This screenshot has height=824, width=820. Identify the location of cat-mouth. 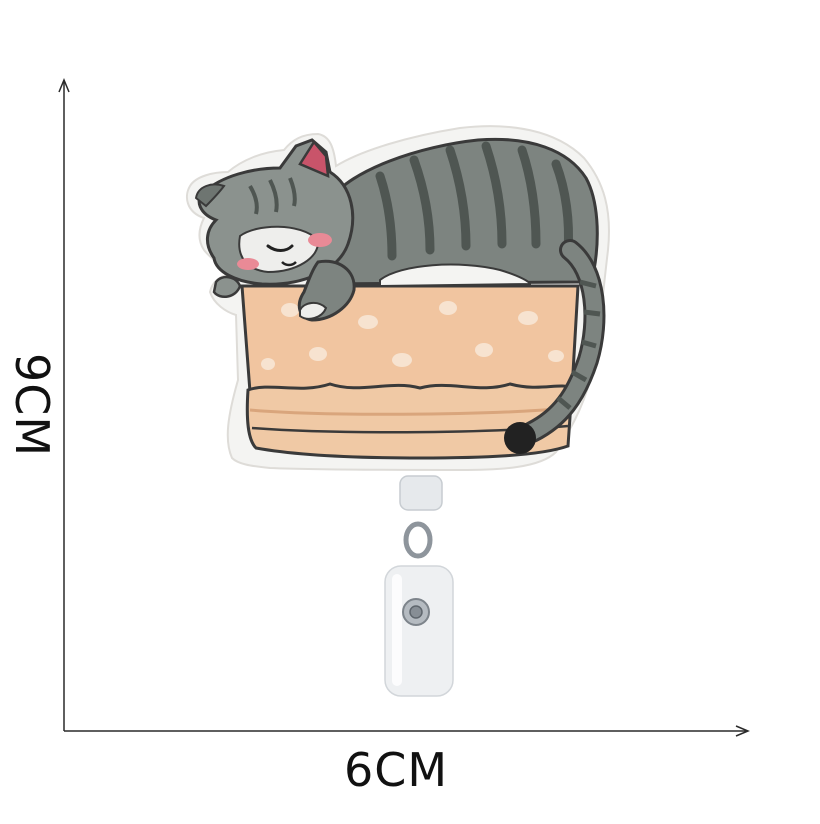
(289, 264).